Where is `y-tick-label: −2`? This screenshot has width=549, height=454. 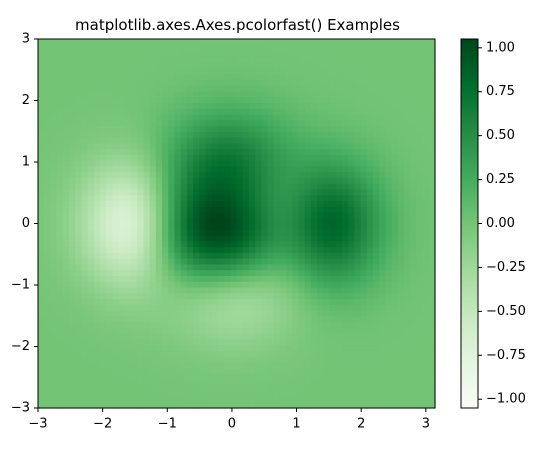 y-tick-label: −2 is located at coordinates (20, 346).